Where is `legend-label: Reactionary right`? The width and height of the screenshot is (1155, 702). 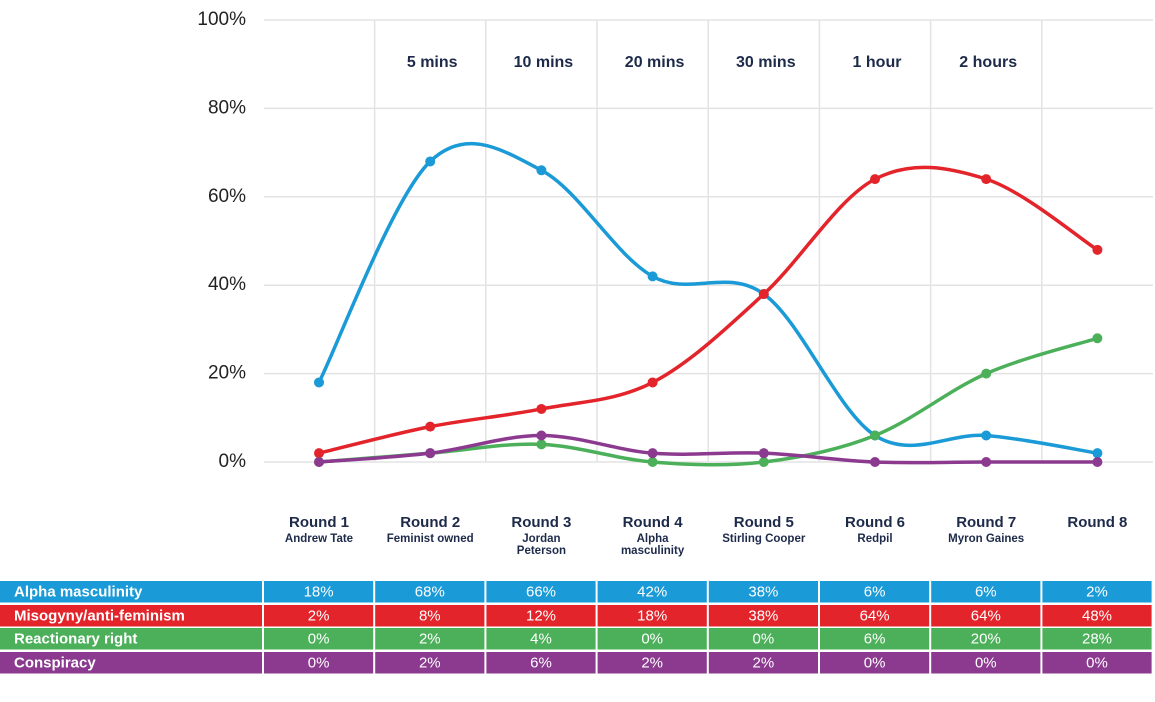 legend-label: Reactionary right is located at coordinates (75, 639).